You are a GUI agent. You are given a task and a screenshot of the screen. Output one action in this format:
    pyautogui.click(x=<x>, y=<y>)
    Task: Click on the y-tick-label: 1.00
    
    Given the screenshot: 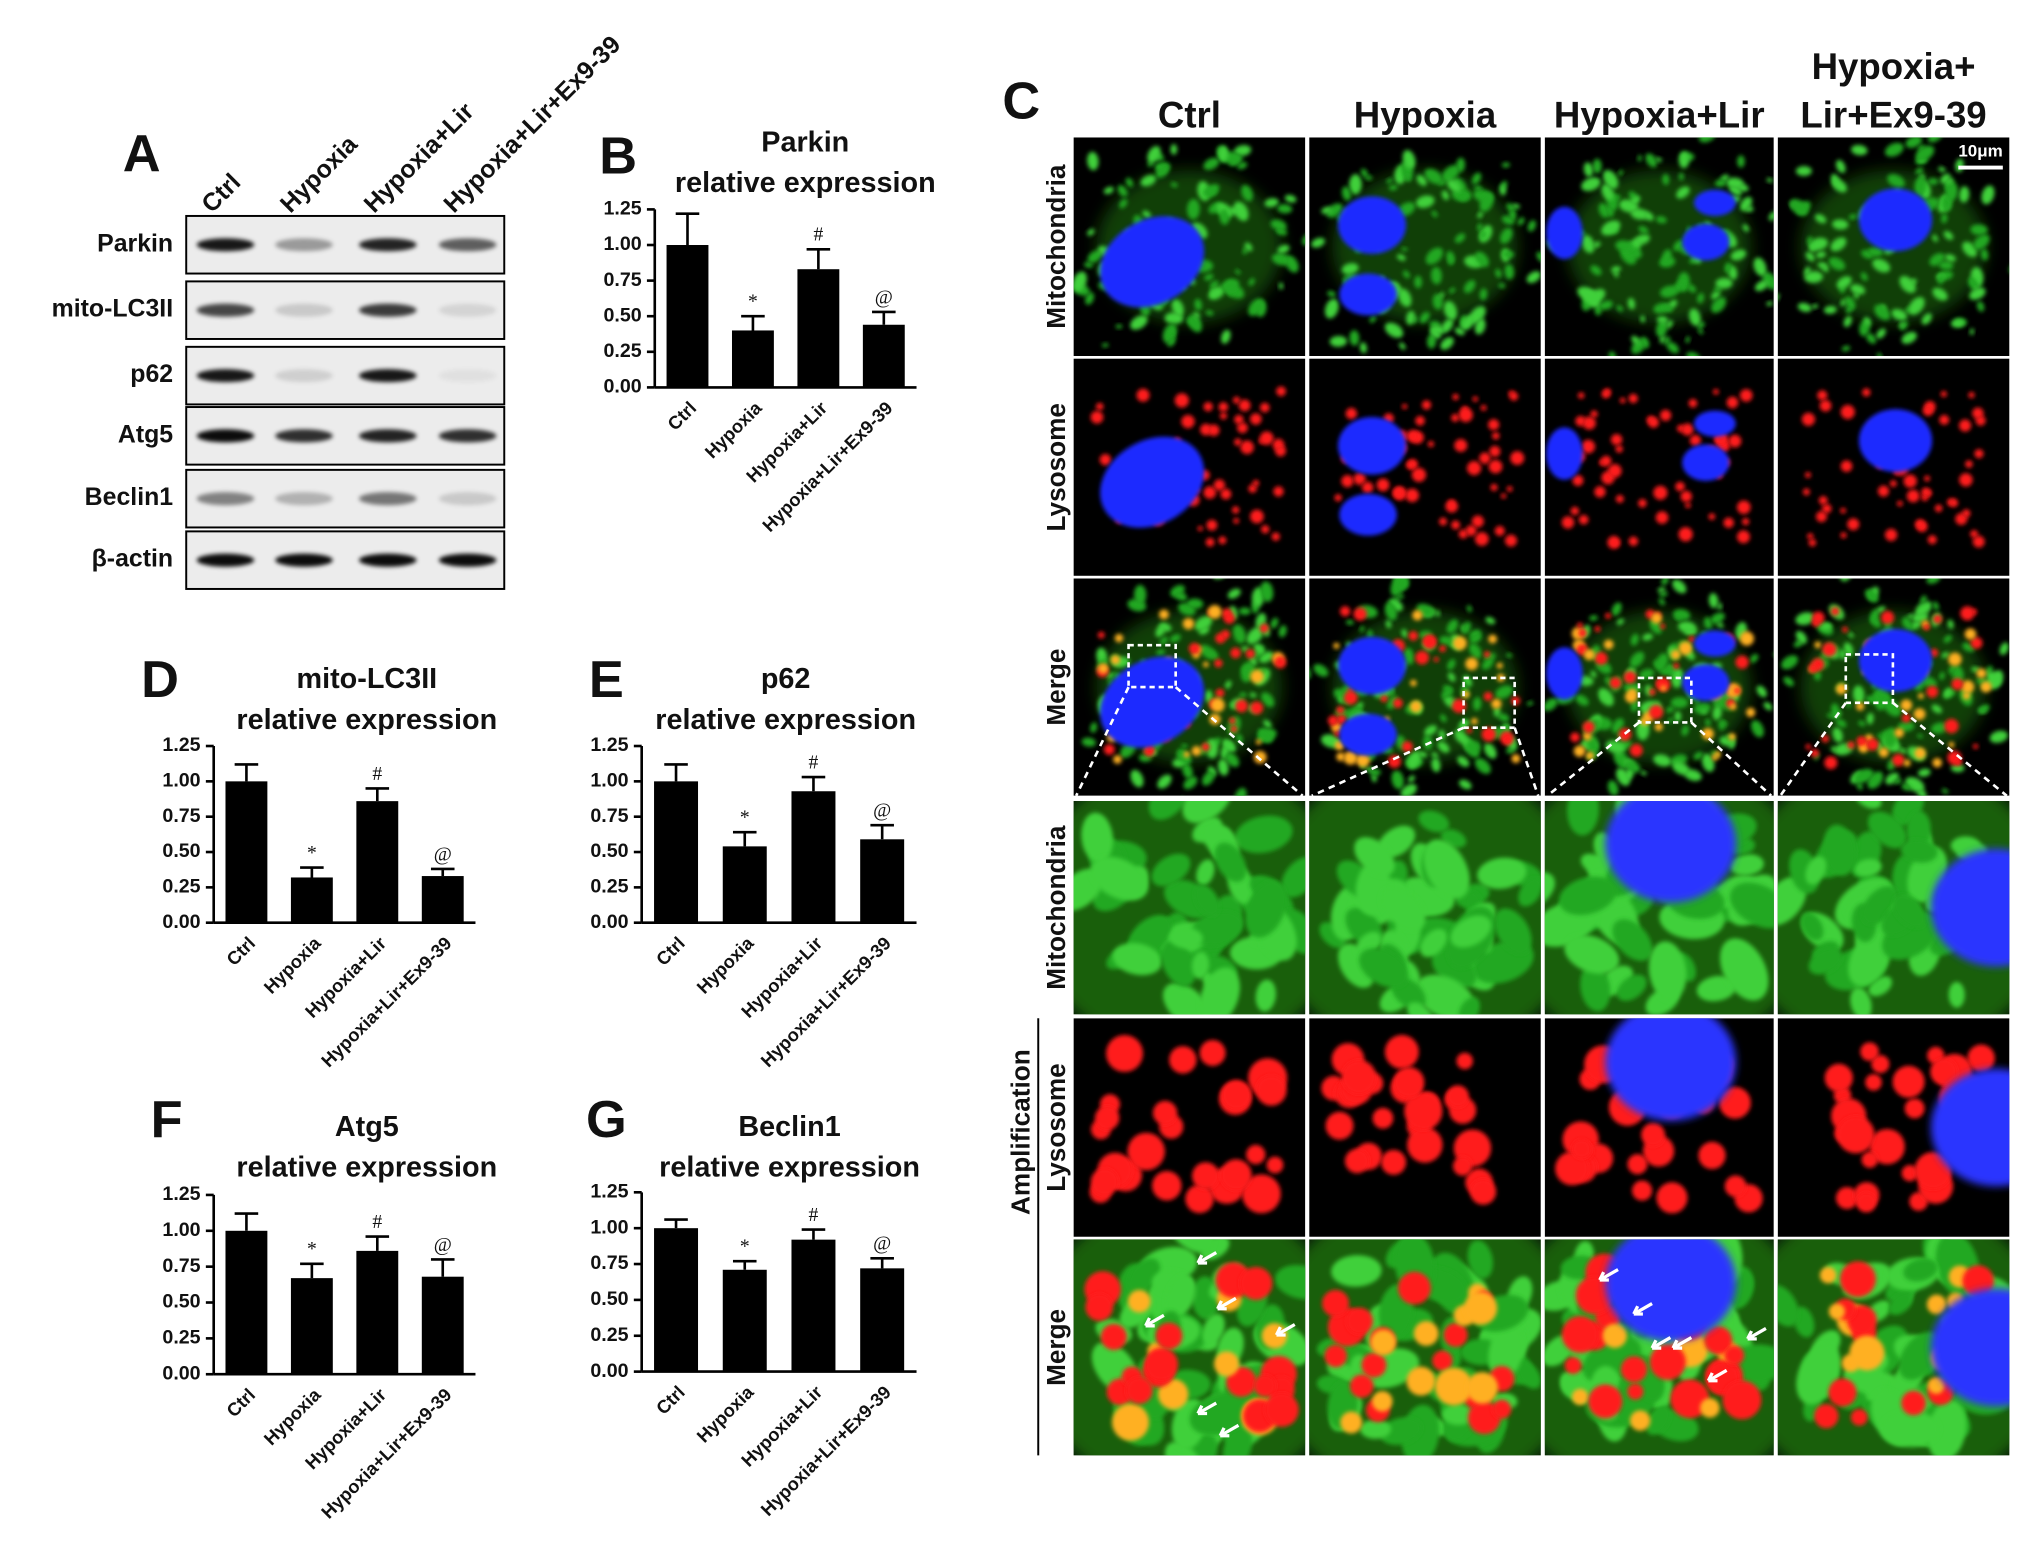 What is the action you would take?
    pyautogui.click(x=181, y=781)
    